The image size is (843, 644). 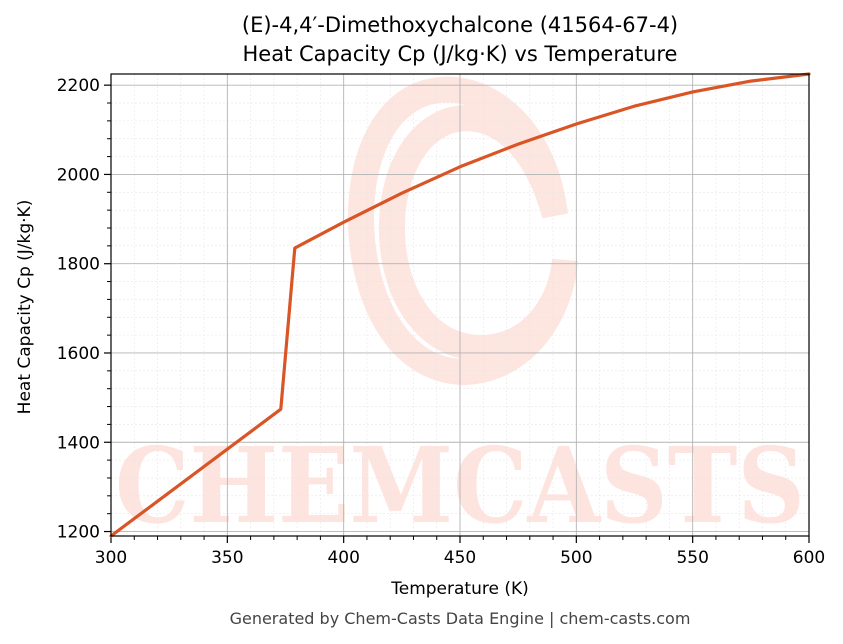 I want to click on x-tick-label: 350, so click(x=227, y=558).